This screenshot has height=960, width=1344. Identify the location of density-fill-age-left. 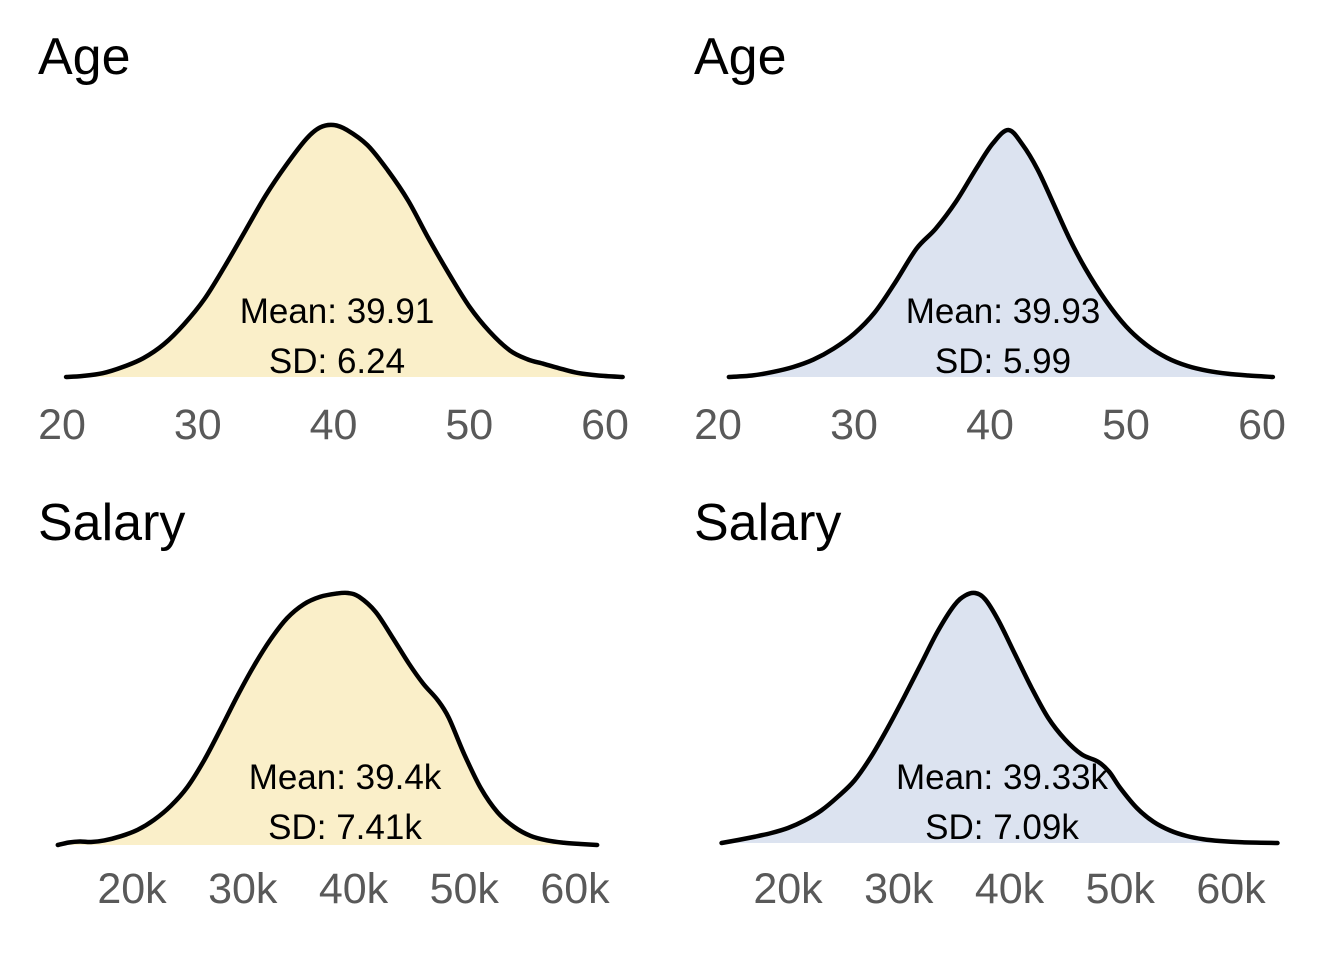
(344, 250).